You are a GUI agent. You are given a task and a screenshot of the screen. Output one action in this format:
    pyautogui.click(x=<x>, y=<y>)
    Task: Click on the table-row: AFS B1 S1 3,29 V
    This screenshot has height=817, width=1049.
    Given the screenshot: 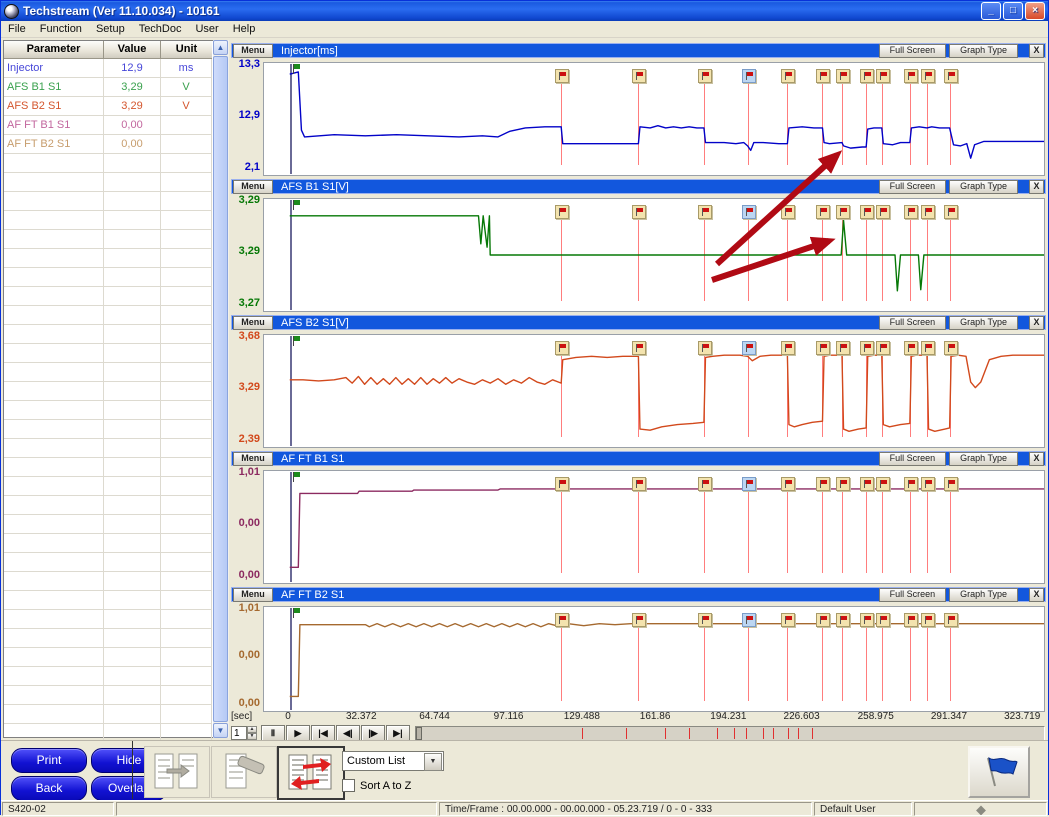 What is the action you would take?
    pyautogui.click(x=109, y=87)
    